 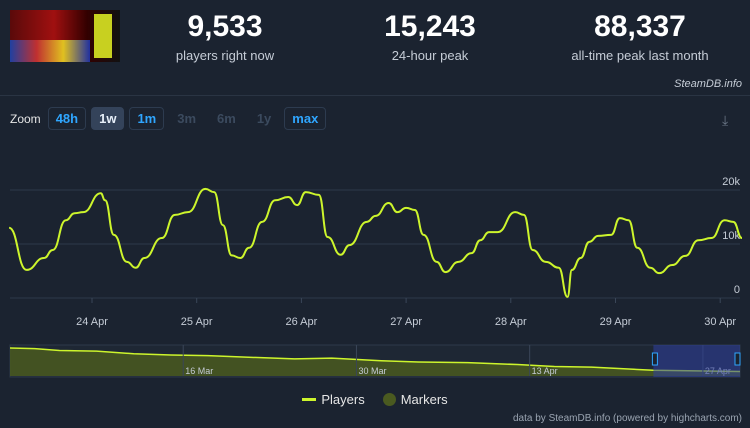 What do you see at coordinates (616, 322) in the screenshot?
I see `x-tick-label: 29 Apr` at bounding box center [616, 322].